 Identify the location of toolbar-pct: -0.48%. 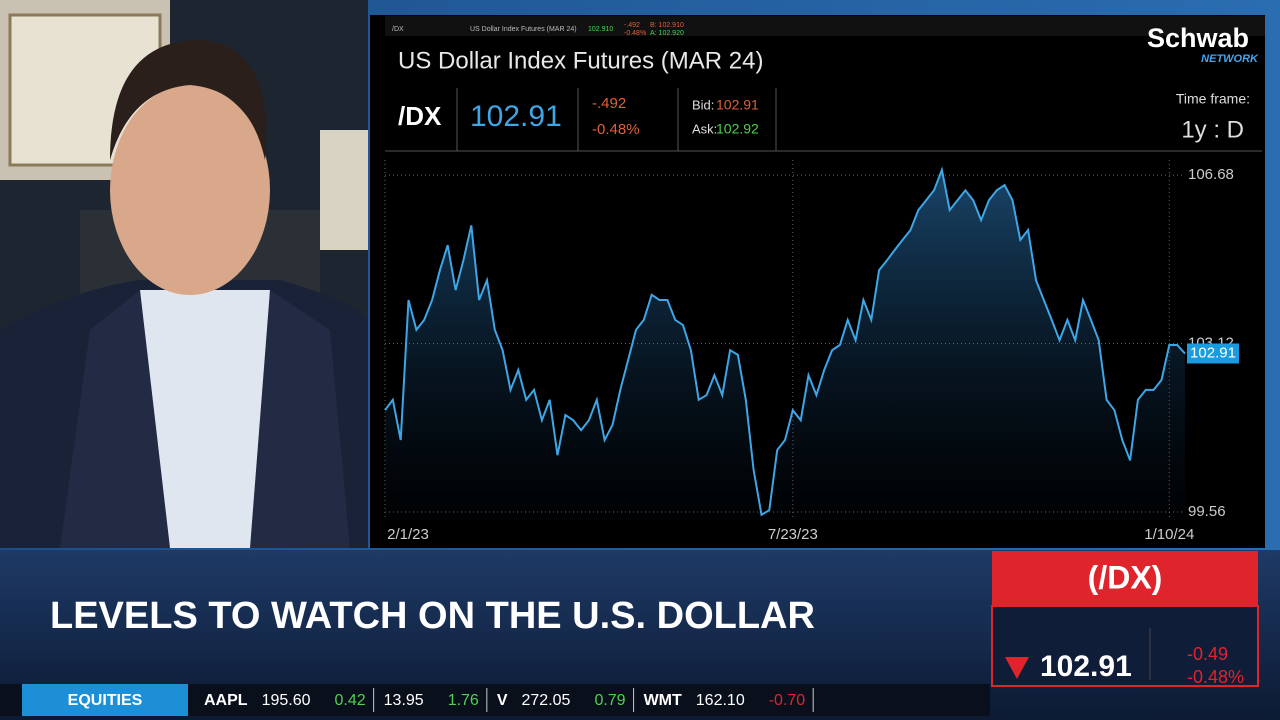
(635, 33).